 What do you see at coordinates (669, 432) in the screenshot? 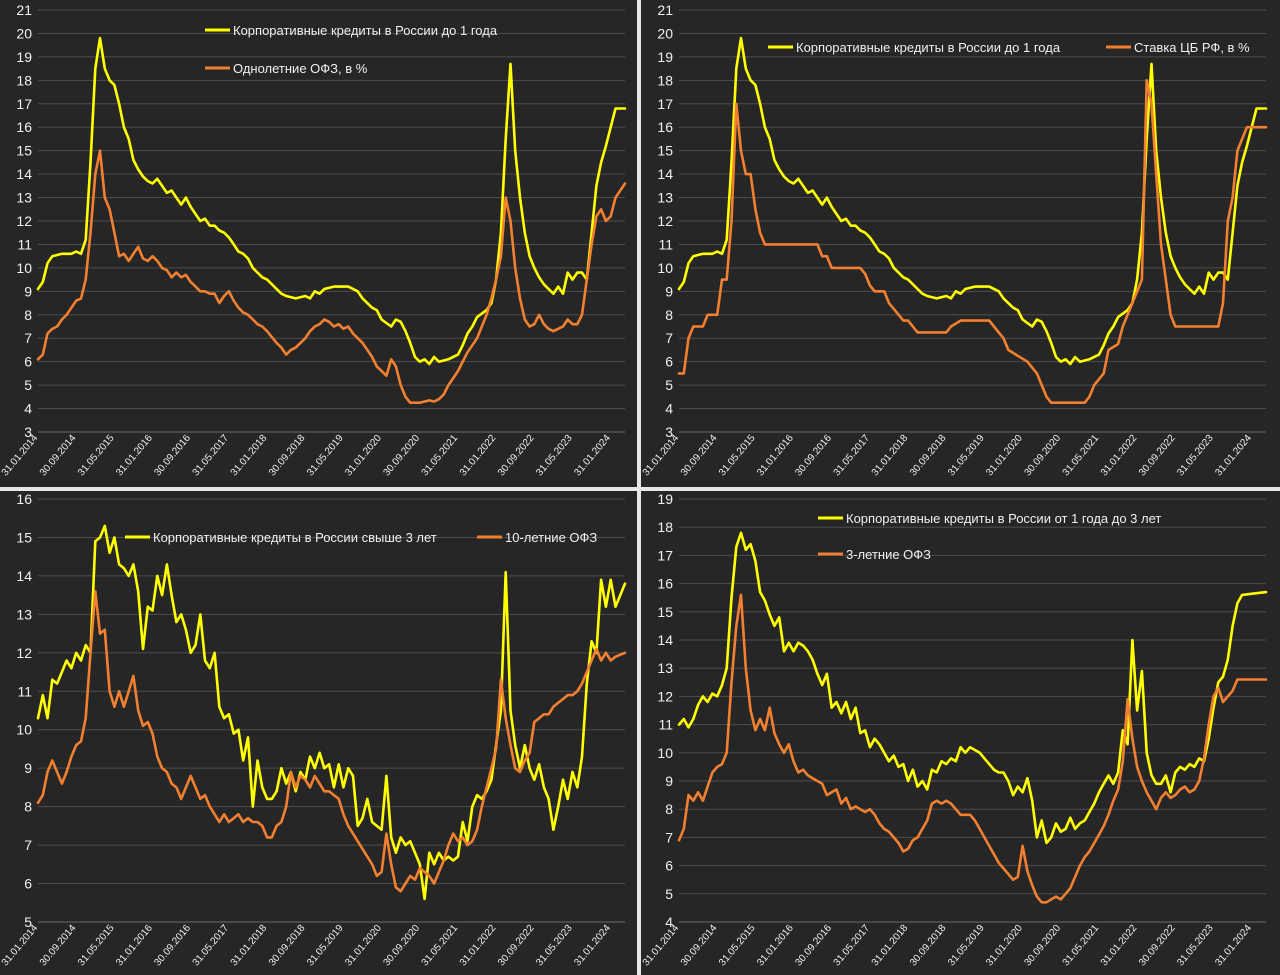
I see `y-tick-label: 3` at bounding box center [669, 432].